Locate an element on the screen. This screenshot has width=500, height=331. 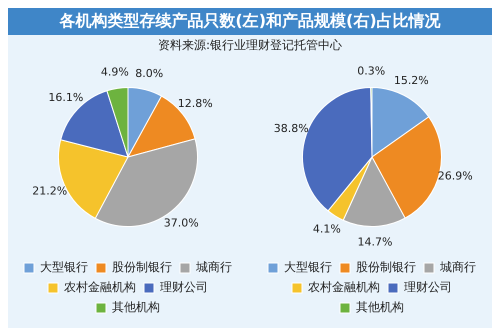
data-label: 21.2% is located at coordinates (50, 191).